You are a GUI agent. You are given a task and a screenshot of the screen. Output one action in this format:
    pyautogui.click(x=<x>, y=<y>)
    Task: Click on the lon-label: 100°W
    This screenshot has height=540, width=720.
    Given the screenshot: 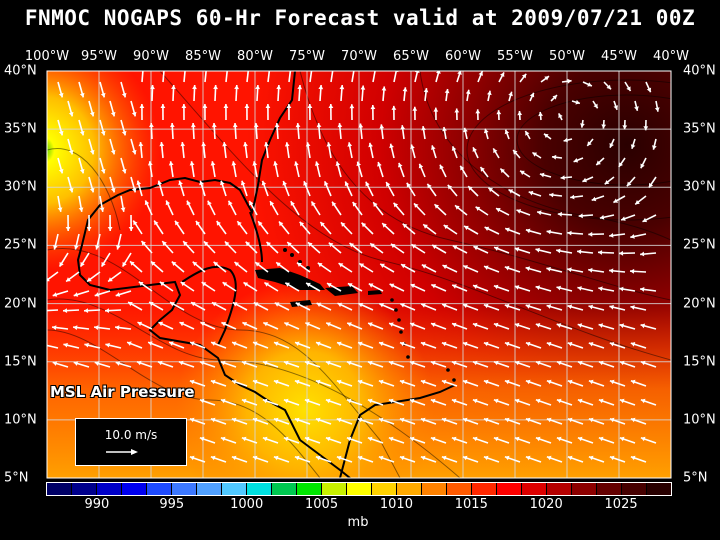 What is the action you would take?
    pyautogui.click(x=47, y=56)
    